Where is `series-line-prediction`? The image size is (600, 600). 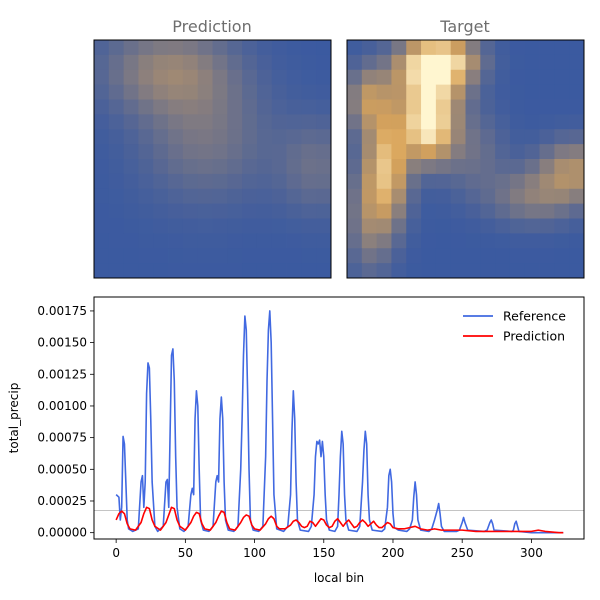 series-line-prediction is located at coordinates (339, 520).